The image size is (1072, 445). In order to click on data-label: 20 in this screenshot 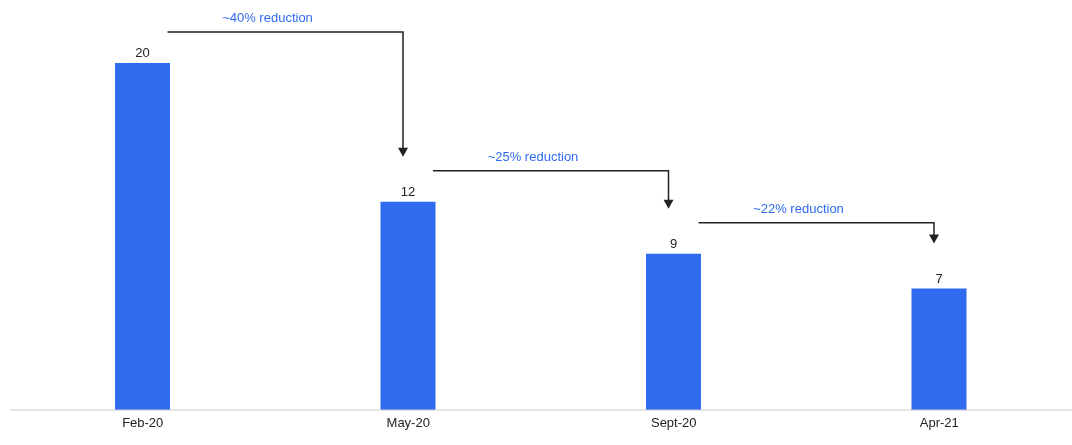, I will do `click(142, 52)`.